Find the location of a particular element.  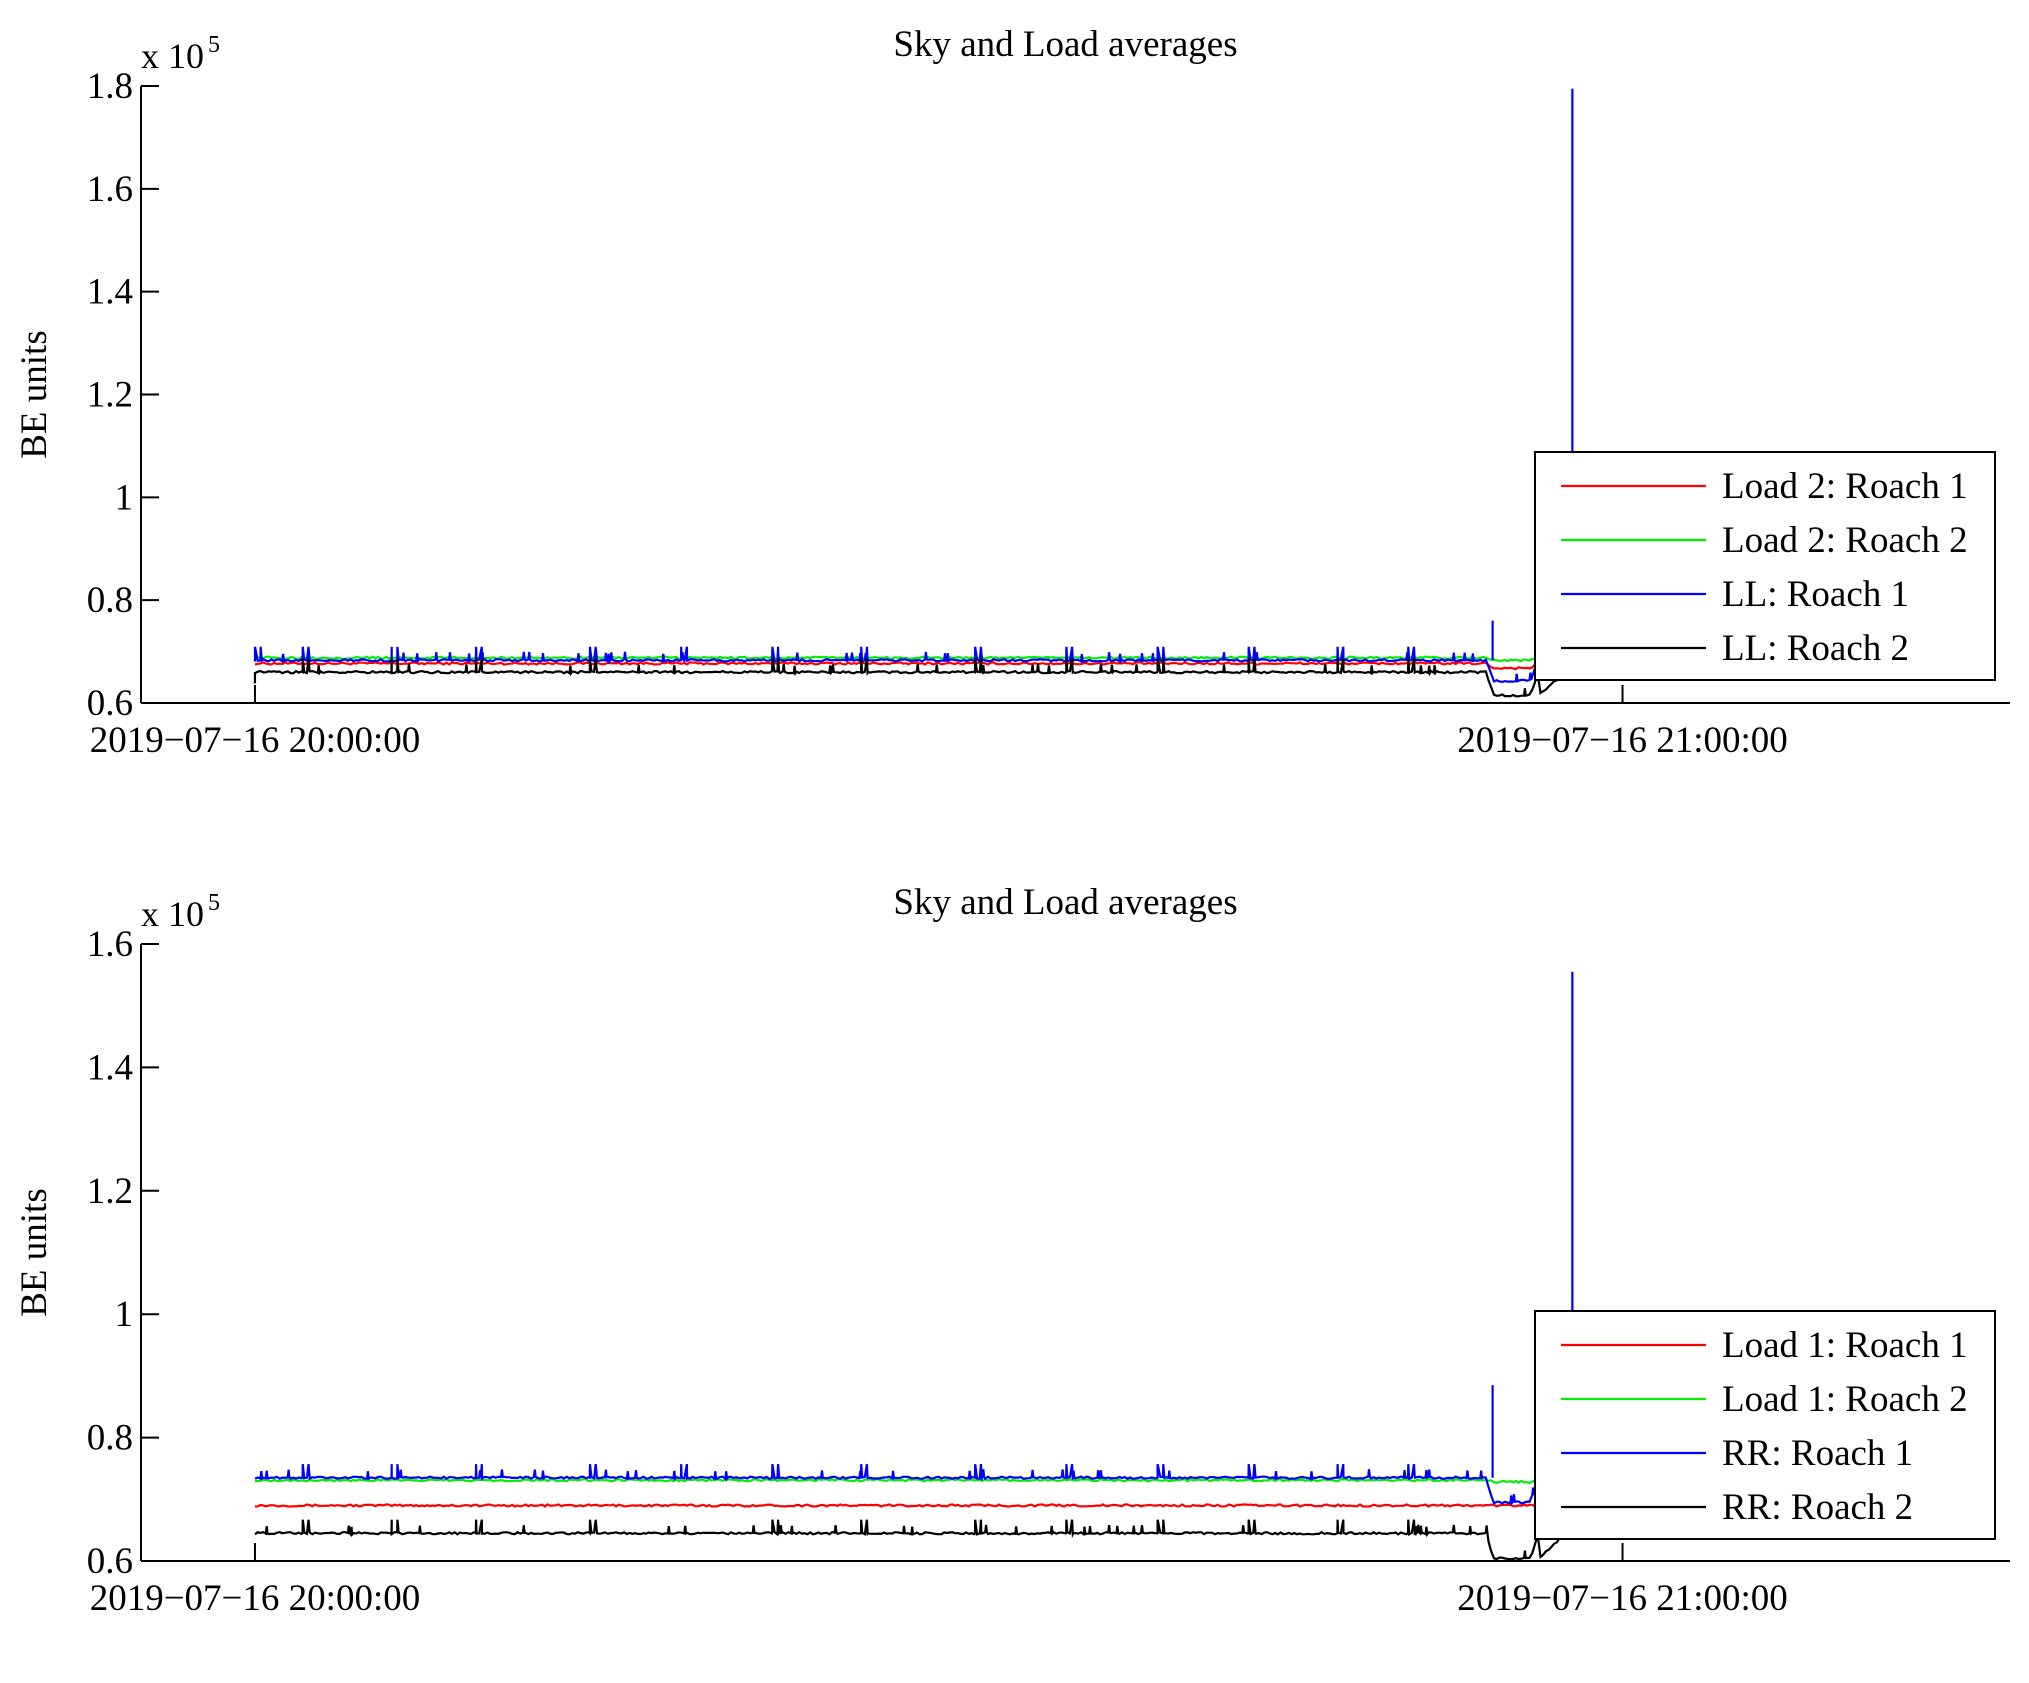

legend-entry: Load 1: Roach 2 is located at coordinates (1845, 1399).